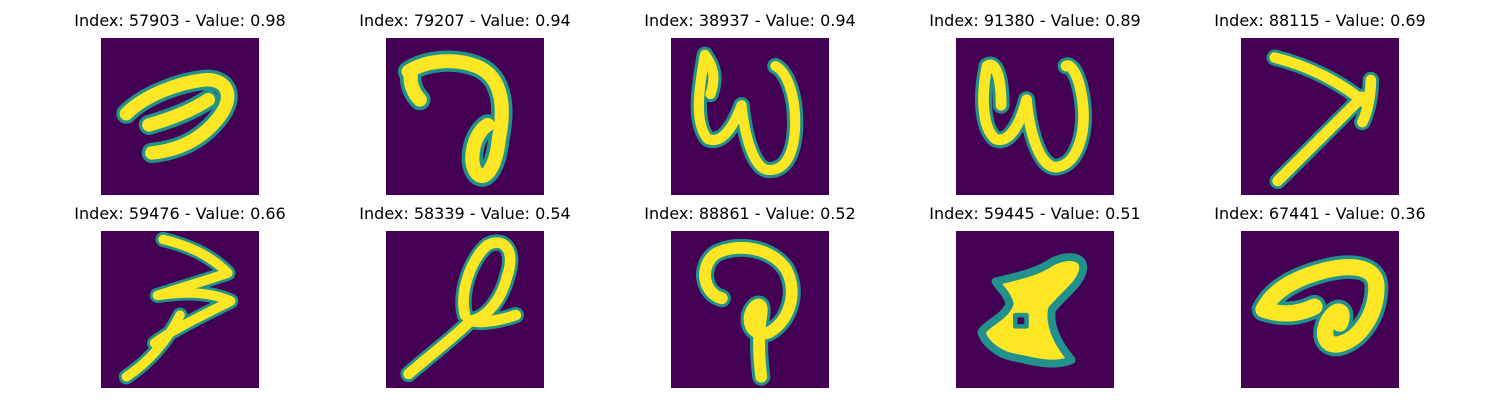 The height and width of the screenshot is (400, 1500). I want to click on panel-3: Index: 38937 - Value: 0.94, so click(750, 105).